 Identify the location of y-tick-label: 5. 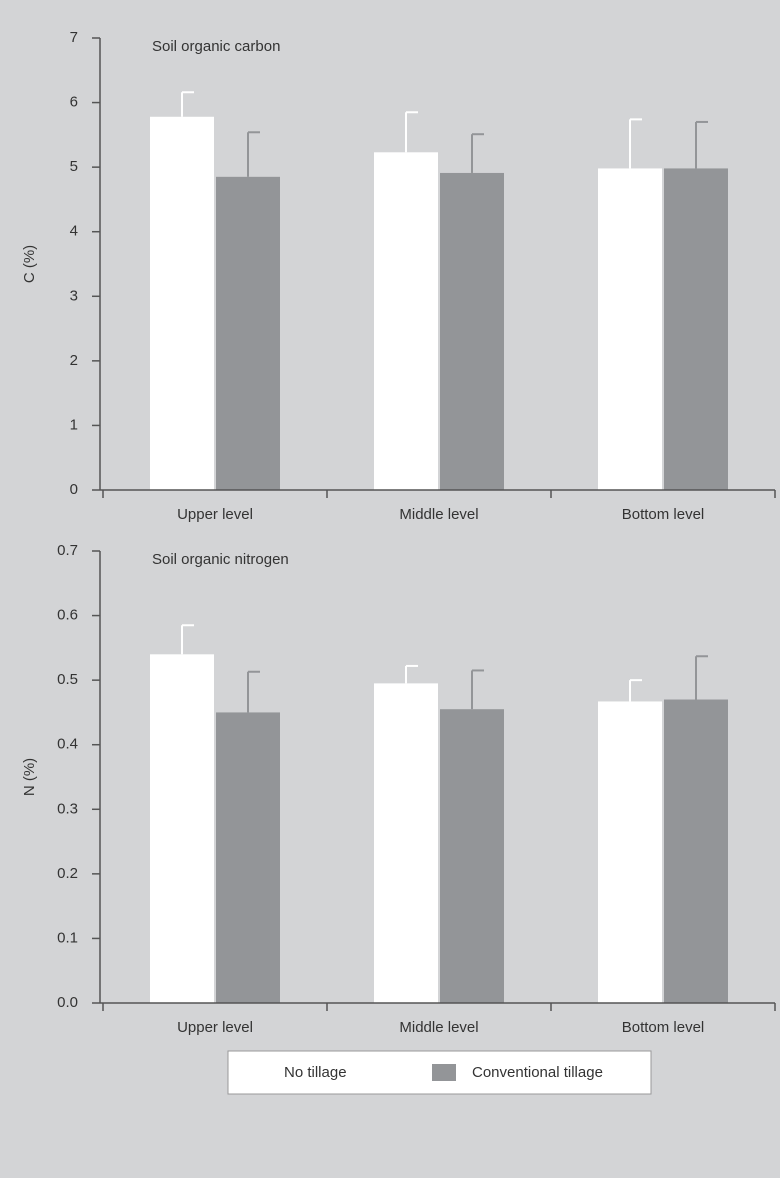
(74, 166).